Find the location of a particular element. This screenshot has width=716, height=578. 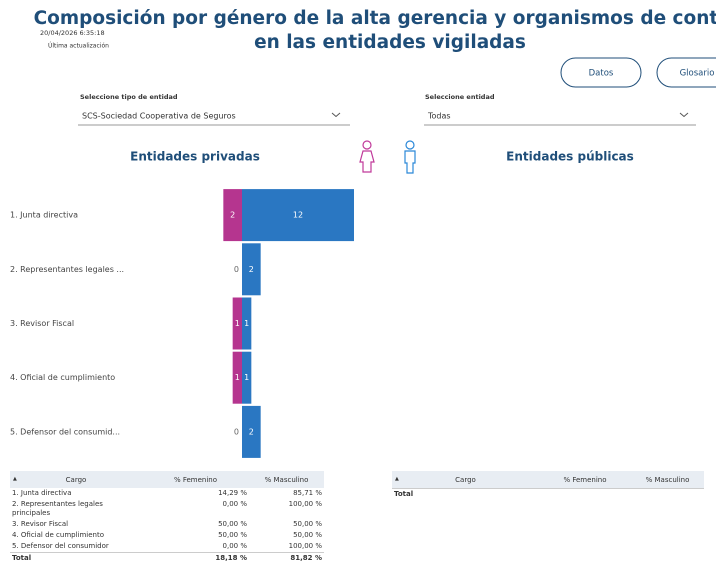

category-label: 3. Revisor Fiscal is located at coordinates (42, 323).